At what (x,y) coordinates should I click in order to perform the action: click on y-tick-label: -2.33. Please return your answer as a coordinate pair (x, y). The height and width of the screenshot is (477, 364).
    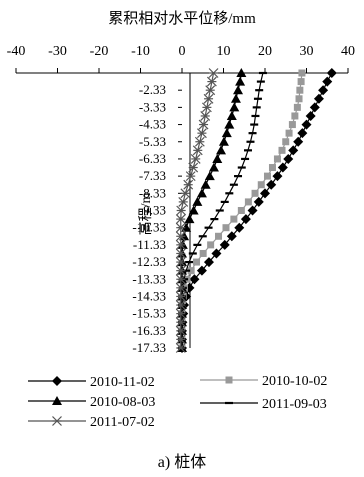
    Looking at the image, I should click on (152, 89).